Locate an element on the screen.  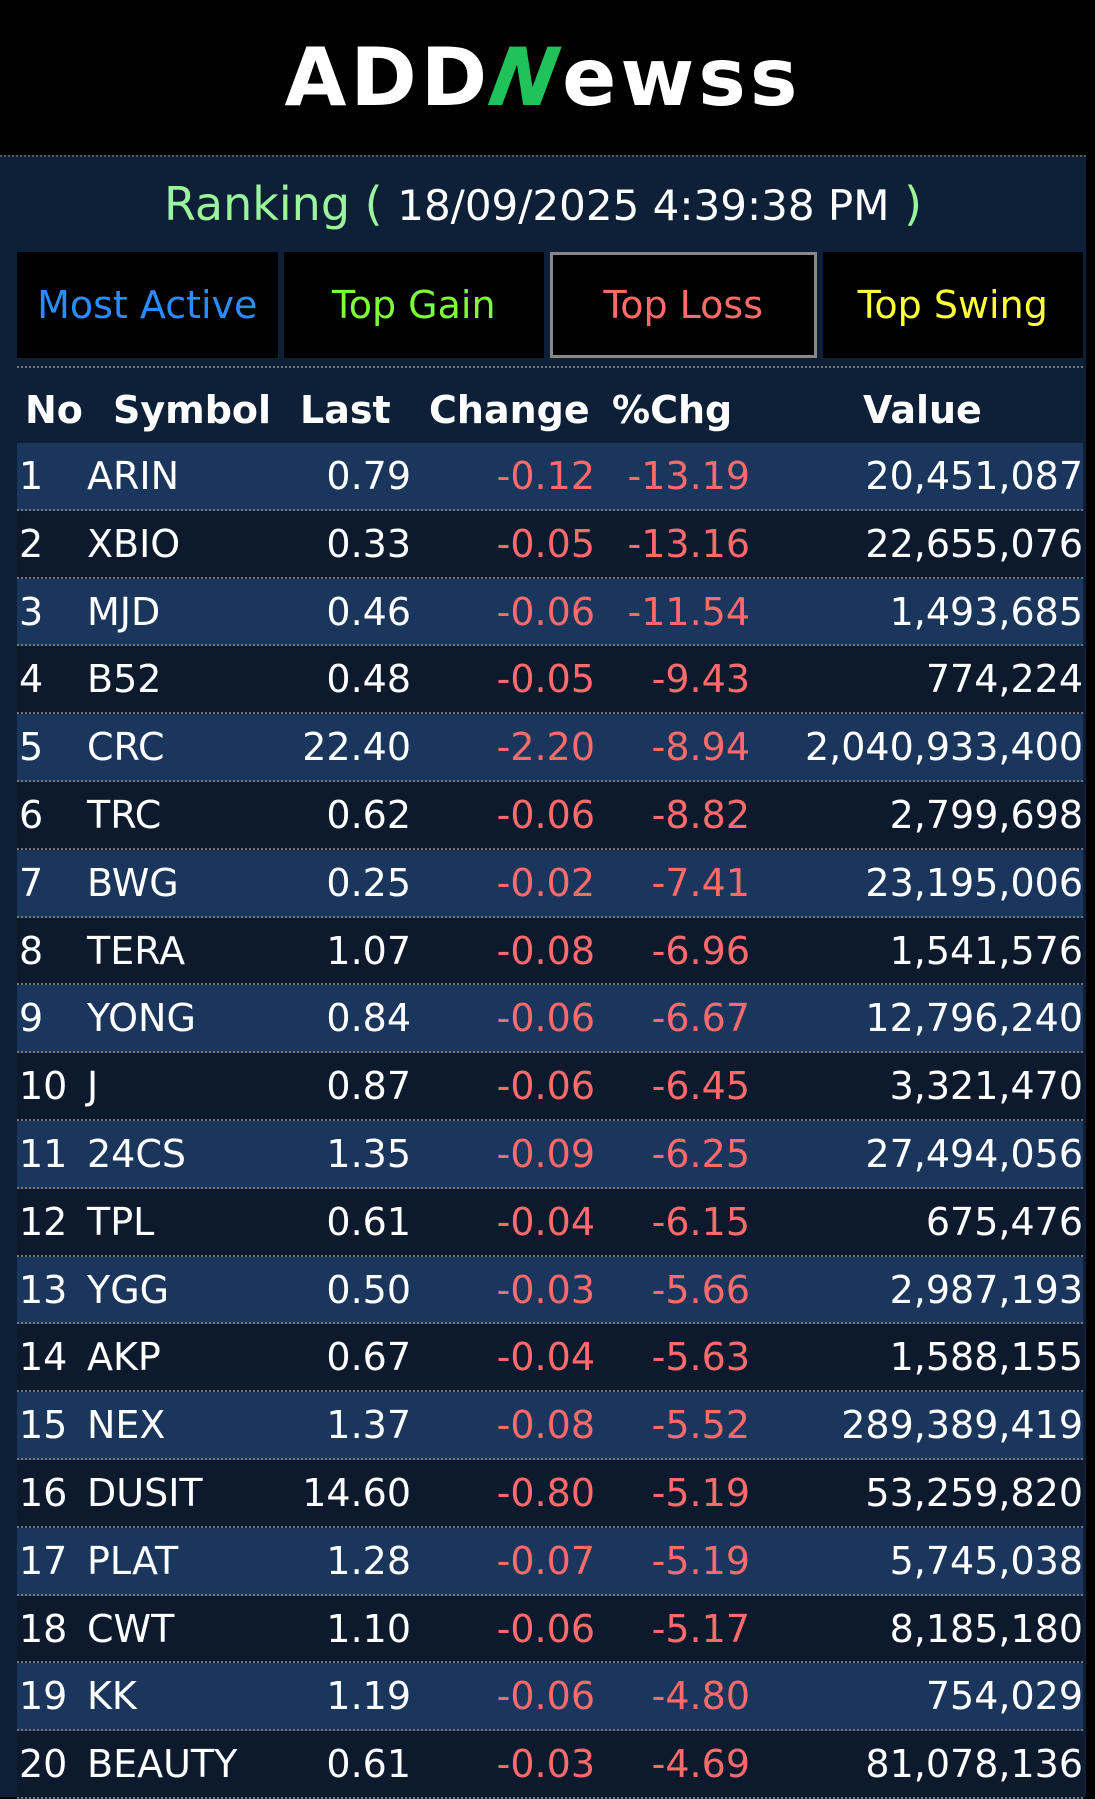
row-symbol: AKP is located at coordinates (124, 1357).